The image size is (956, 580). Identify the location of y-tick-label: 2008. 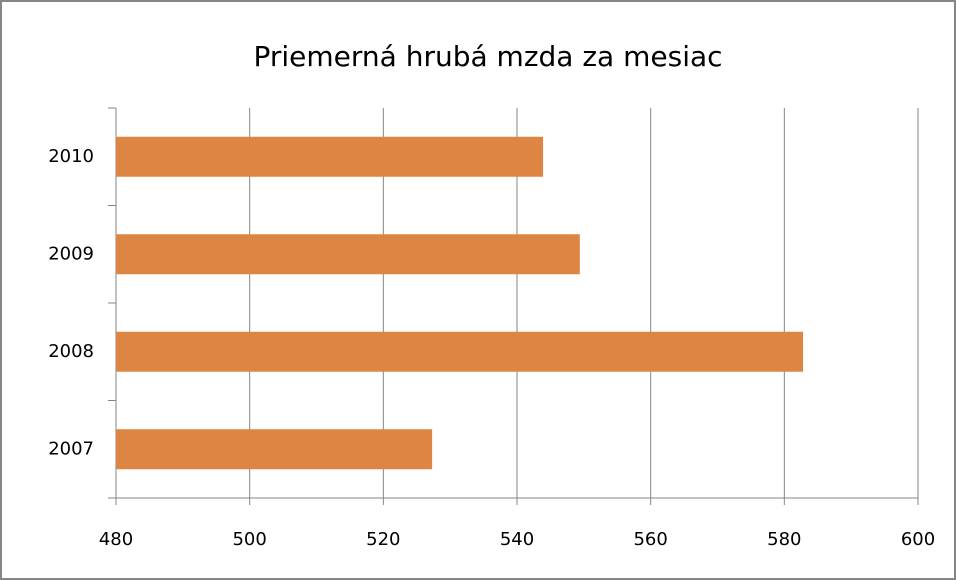
(71, 351).